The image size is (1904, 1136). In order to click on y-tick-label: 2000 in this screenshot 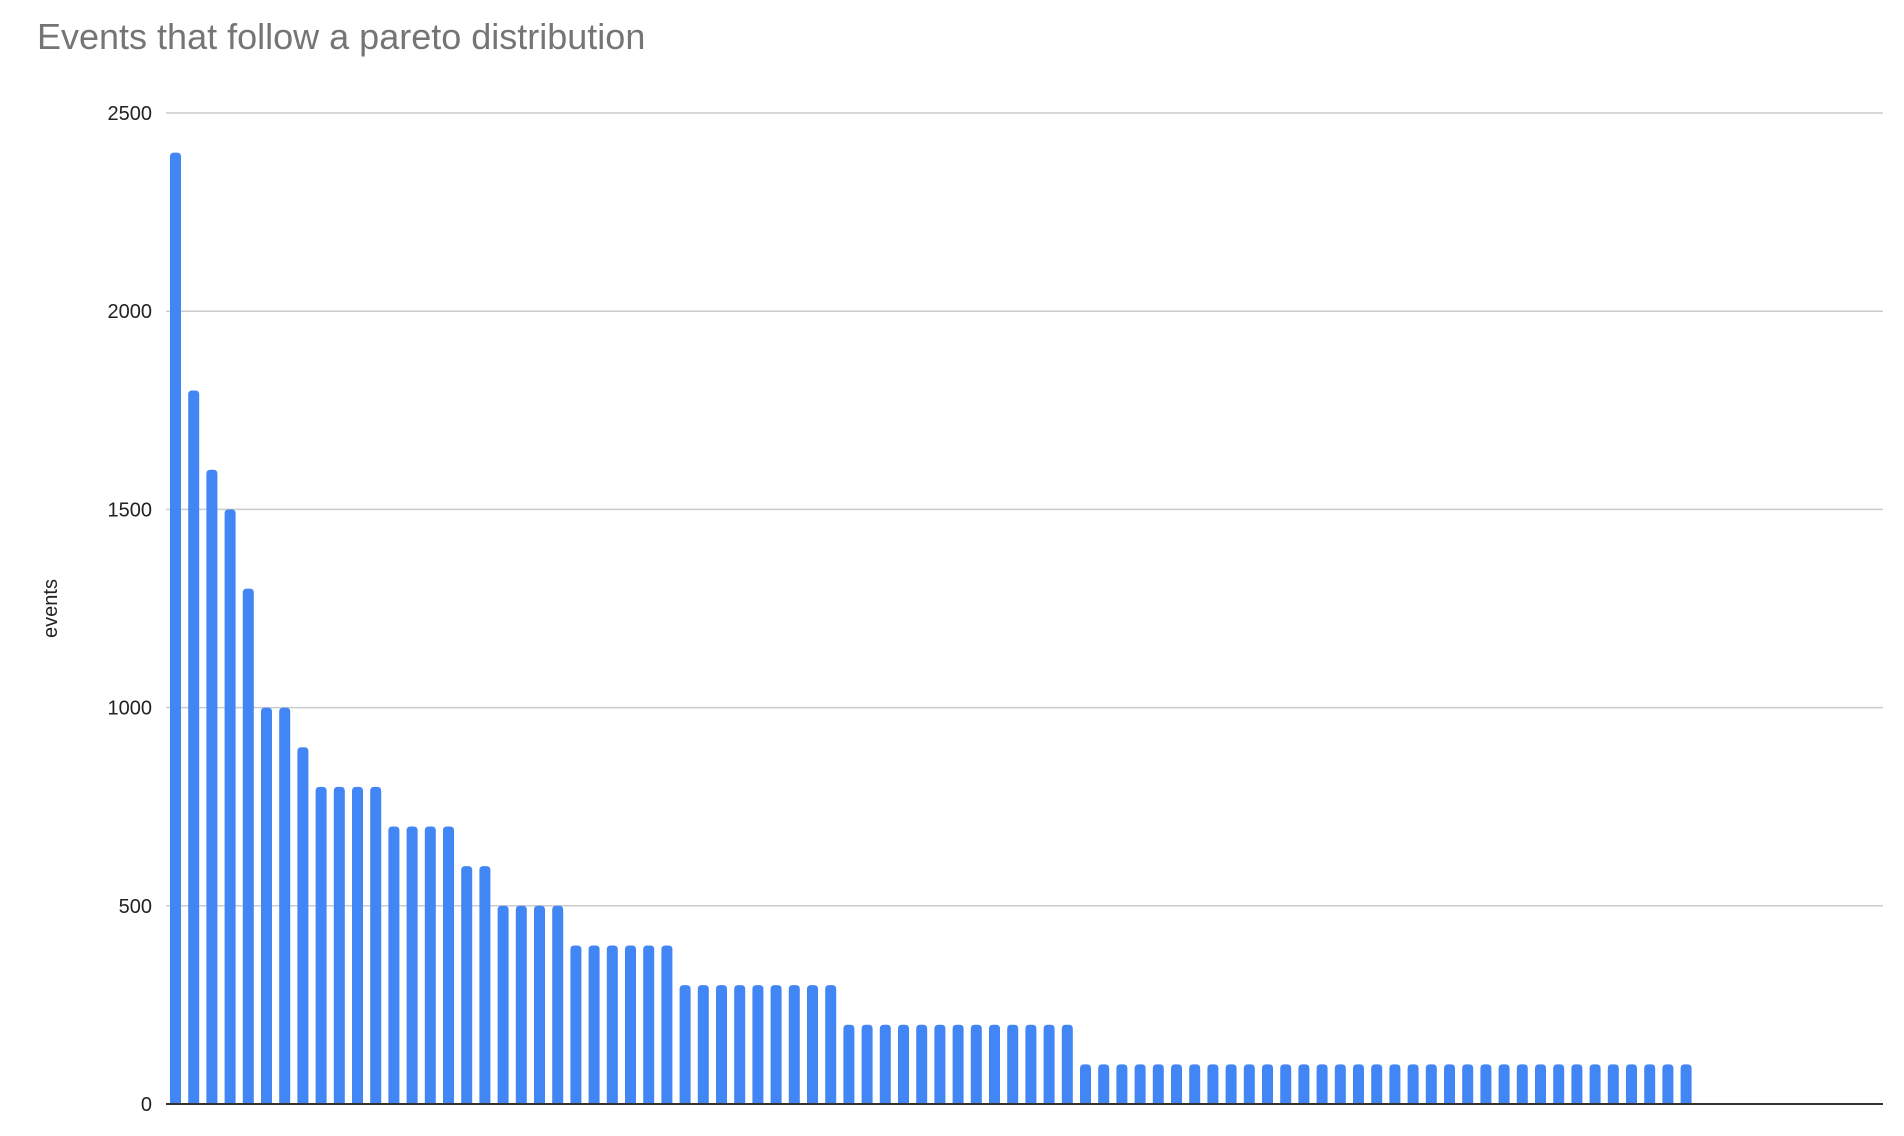, I will do `click(130, 312)`.